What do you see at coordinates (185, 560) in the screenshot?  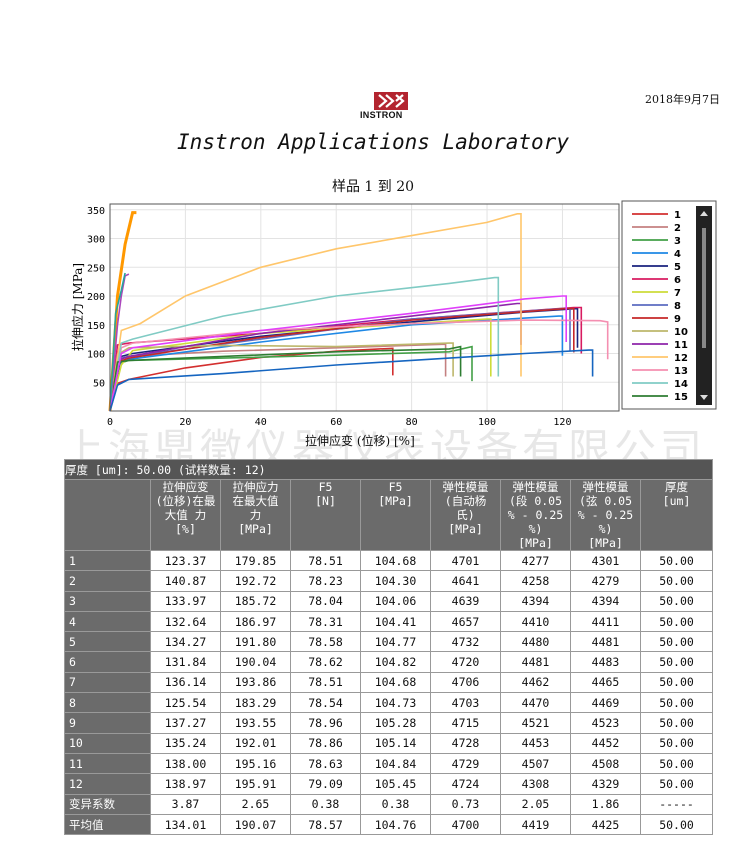 I see `table-cell: 123.37` at bounding box center [185, 560].